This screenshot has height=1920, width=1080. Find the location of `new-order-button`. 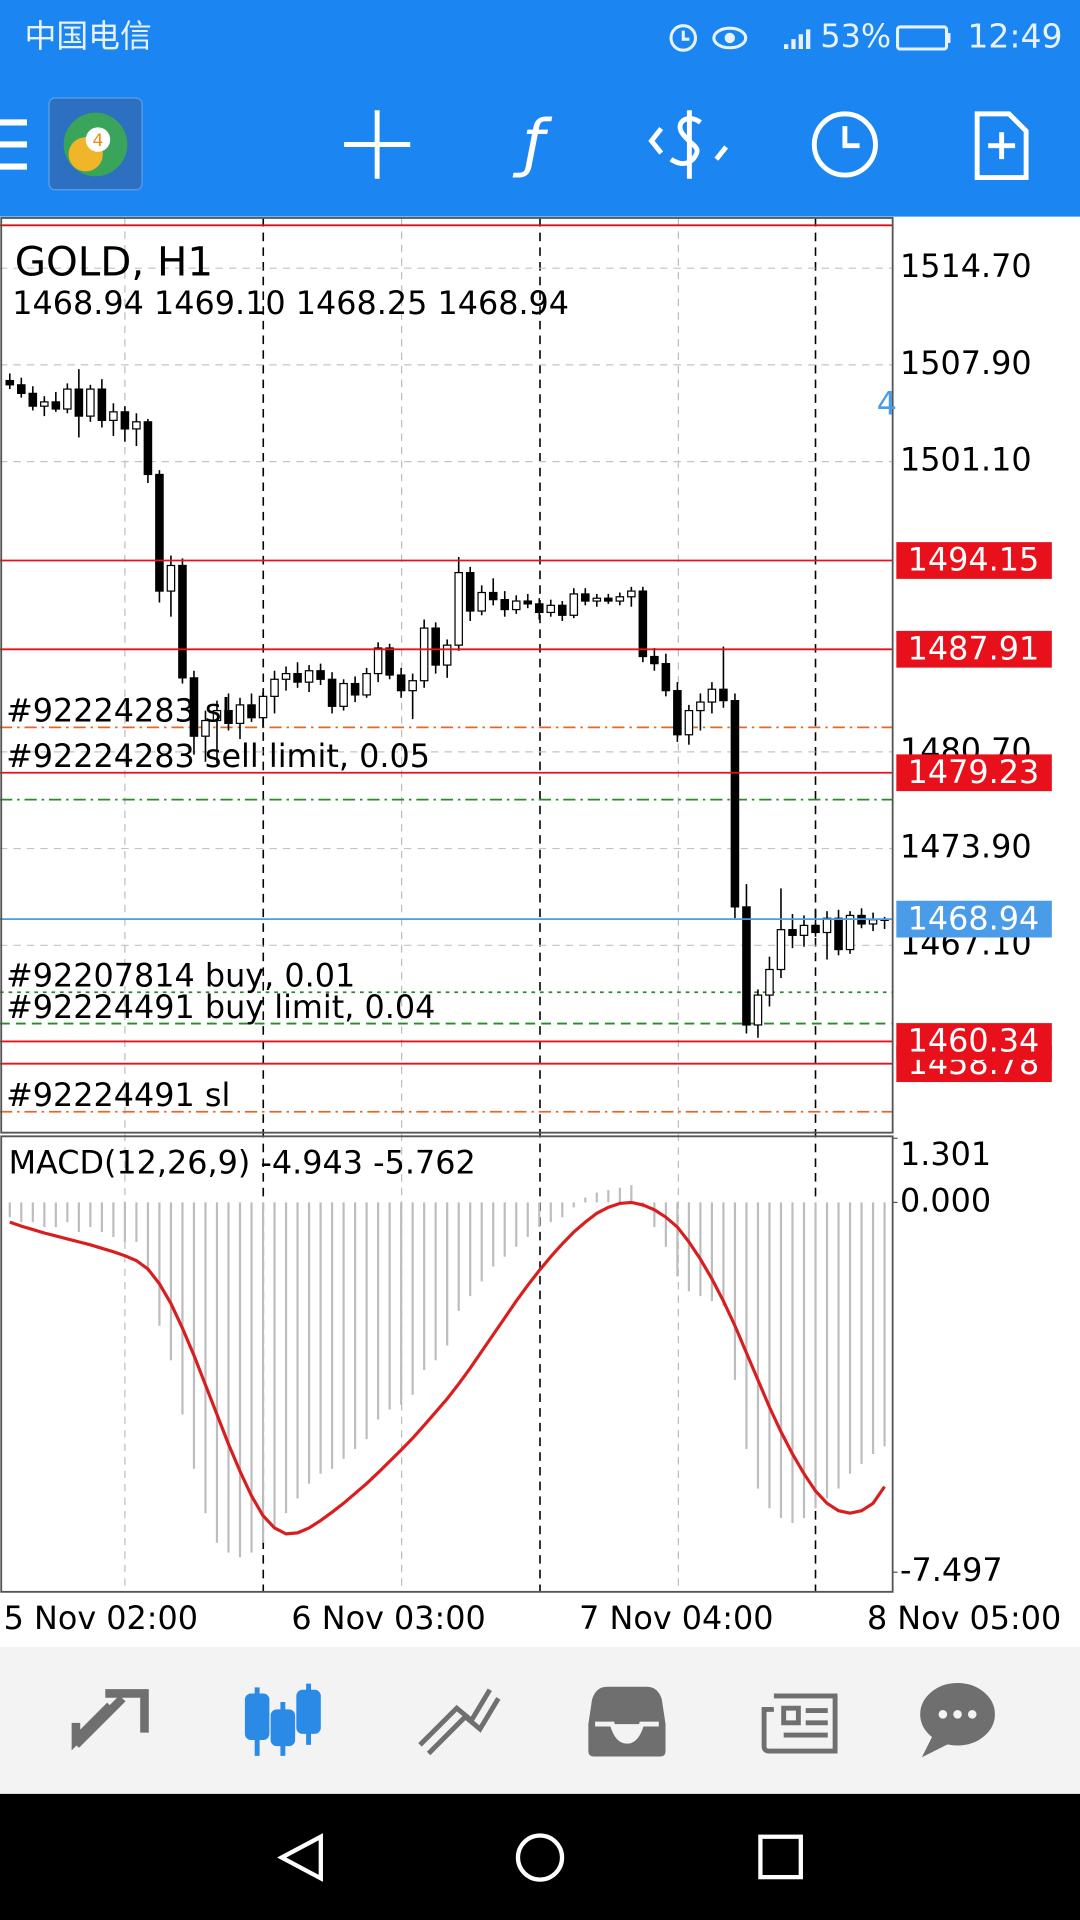

new-order-button is located at coordinates (1001, 145).